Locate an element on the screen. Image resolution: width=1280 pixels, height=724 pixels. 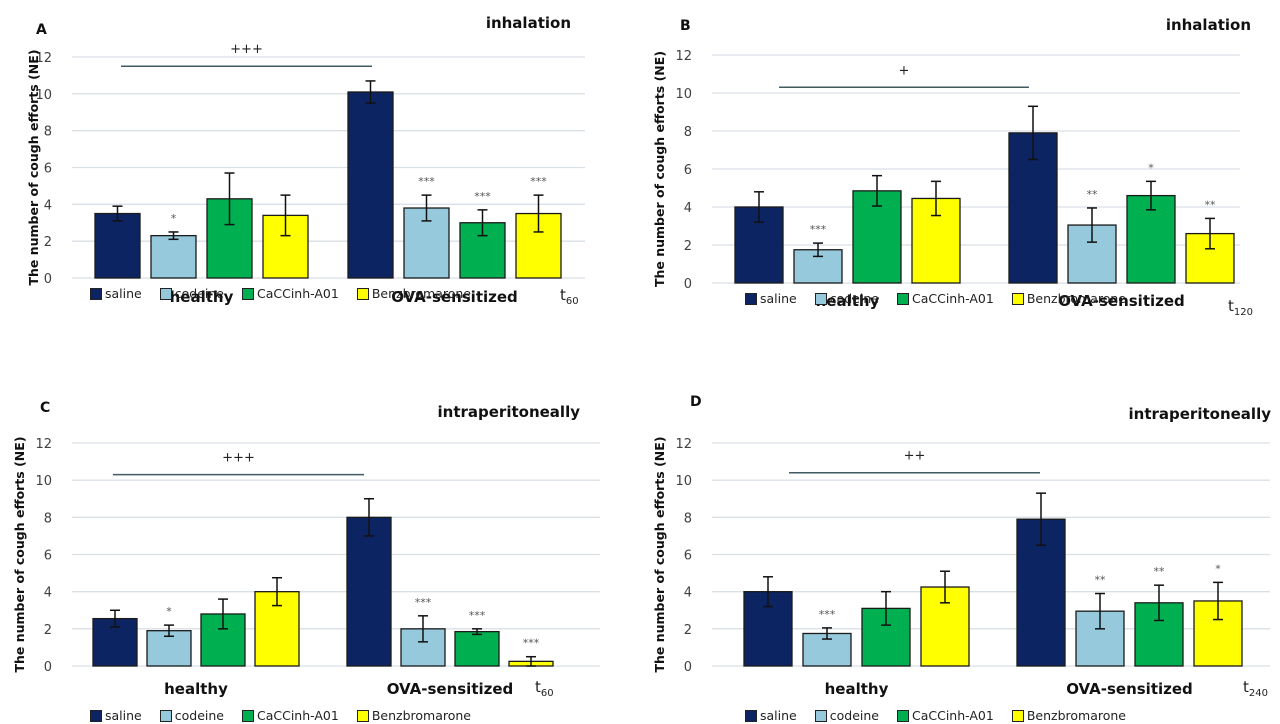
legend-d: saline codeine CaCCinh-A01 Benzbromarone is located at coordinates (935, 715).